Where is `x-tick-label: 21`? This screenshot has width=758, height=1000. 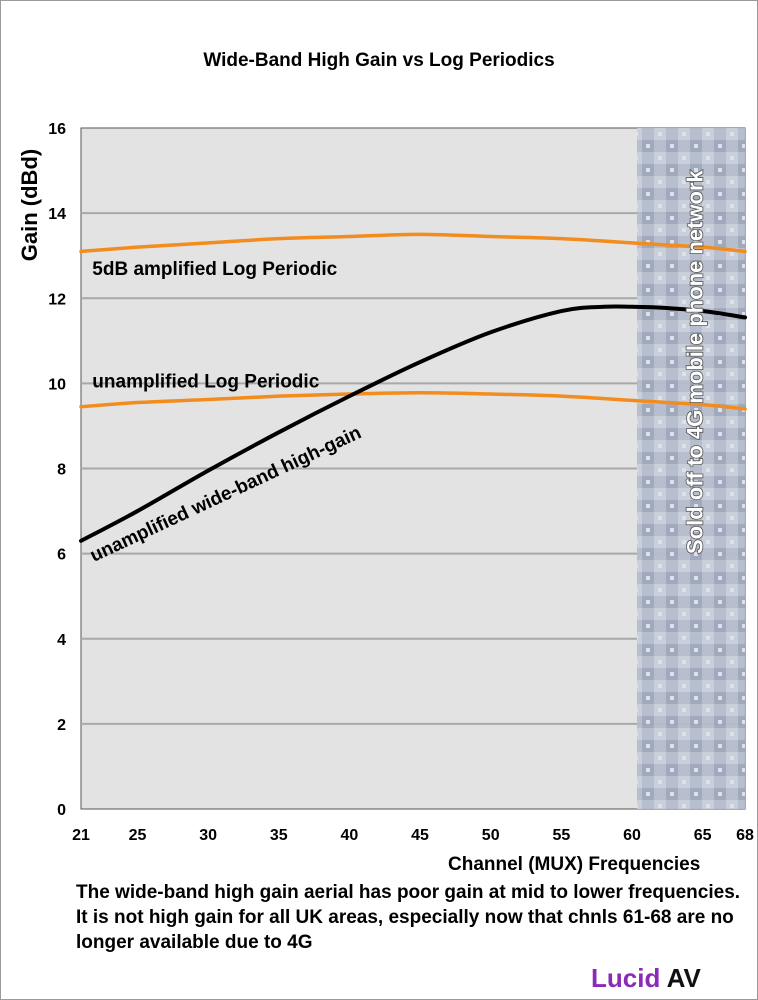 x-tick-label: 21 is located at coordinates (81, 835).